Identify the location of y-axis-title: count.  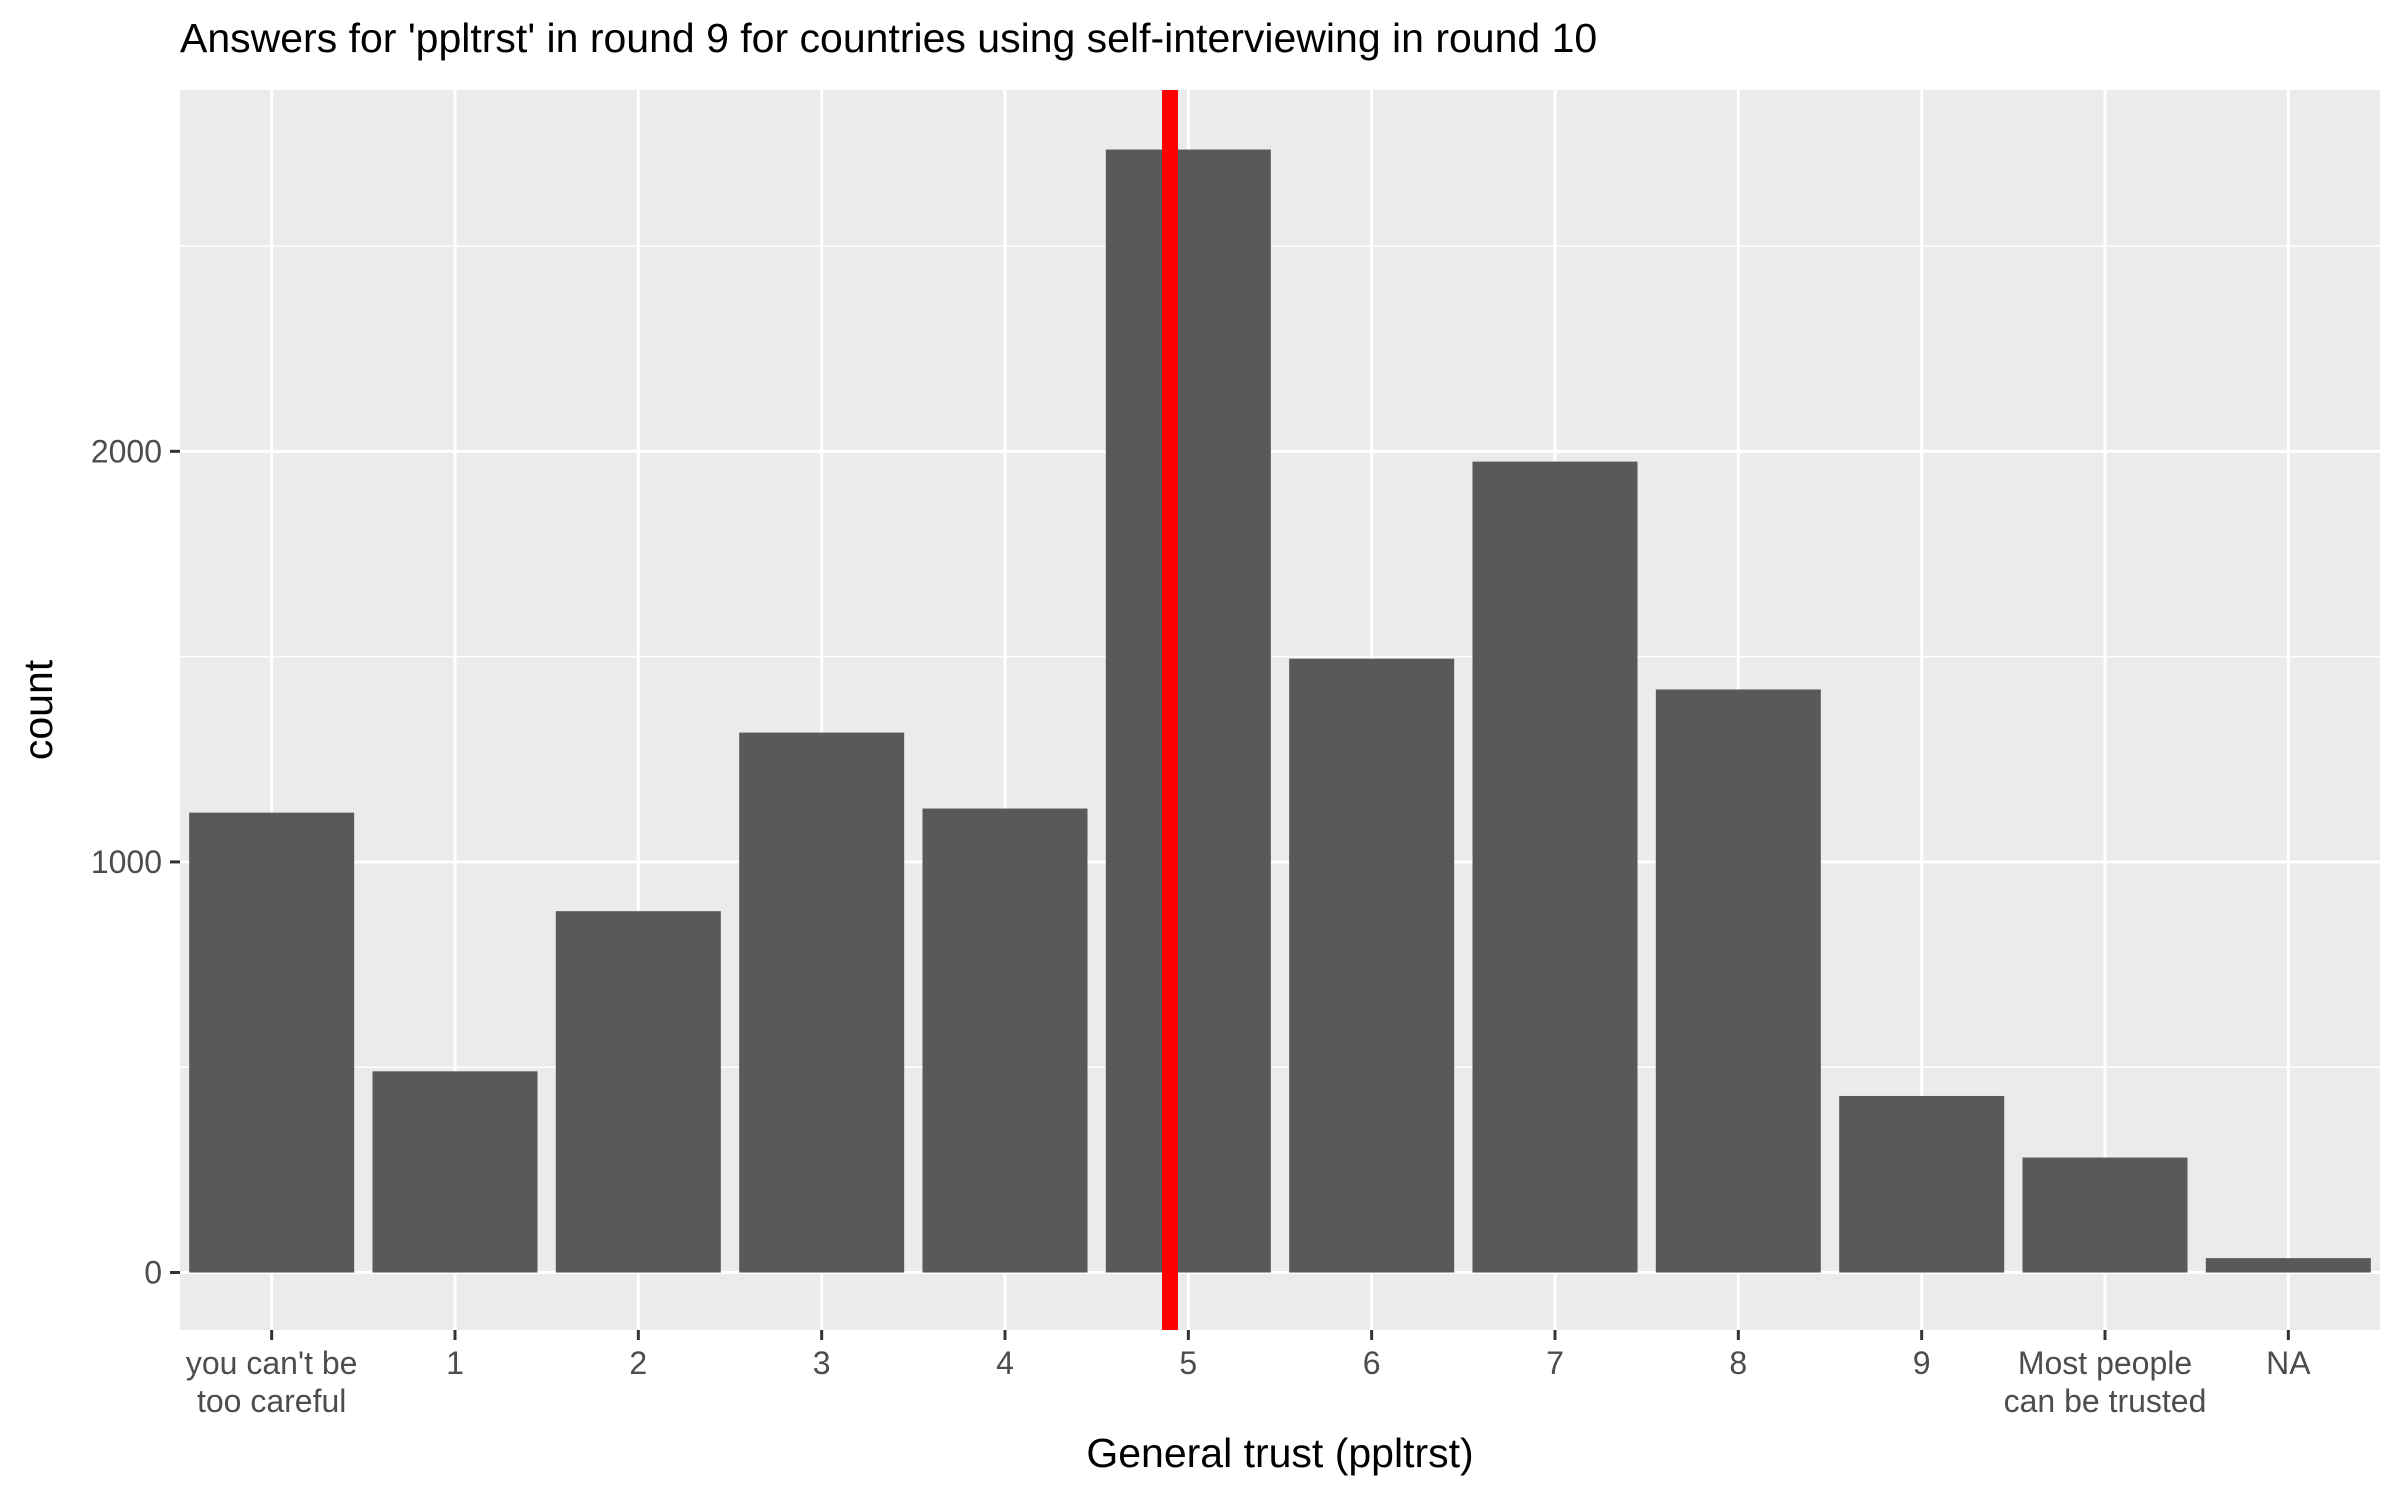
(38, 709).